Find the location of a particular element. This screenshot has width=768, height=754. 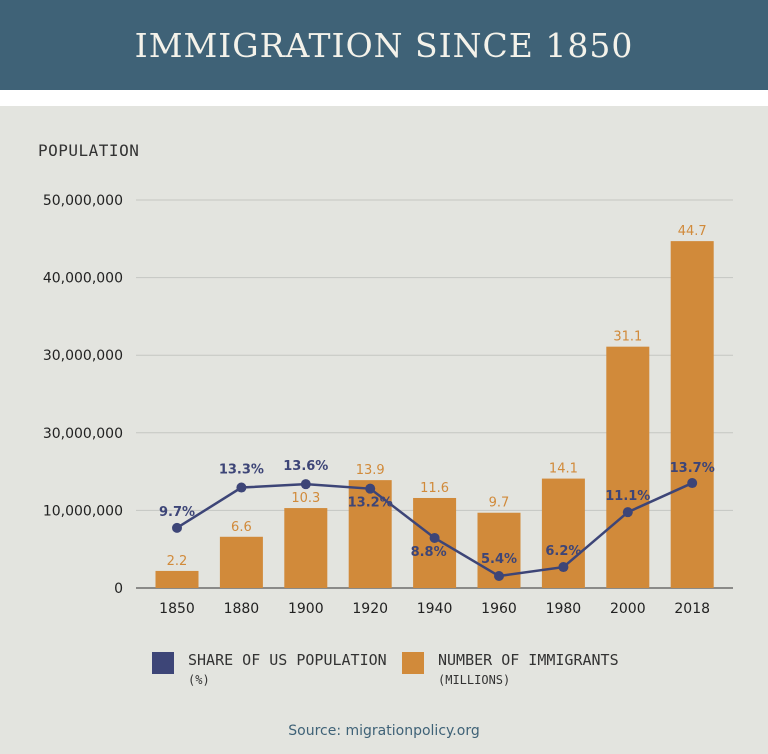

x-tick-label: 1940 is located at coordinates (435, 609).